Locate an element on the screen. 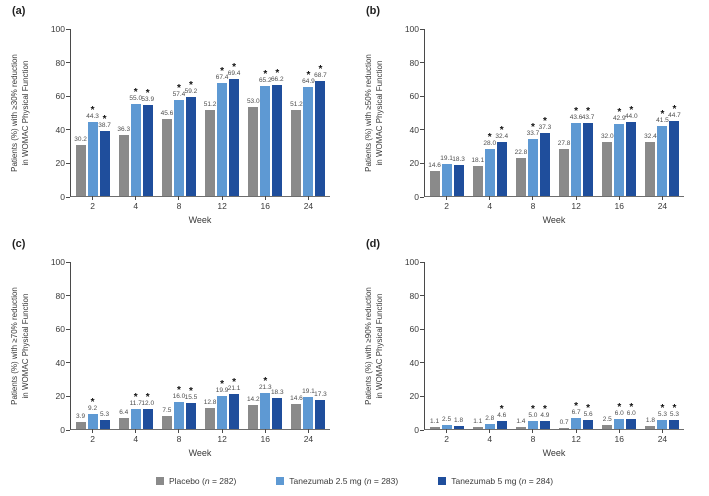 Image resolution: width=709 pixels, height=496 pixels. bar-value-label: 28.0 is located at coordinates (490, 143).